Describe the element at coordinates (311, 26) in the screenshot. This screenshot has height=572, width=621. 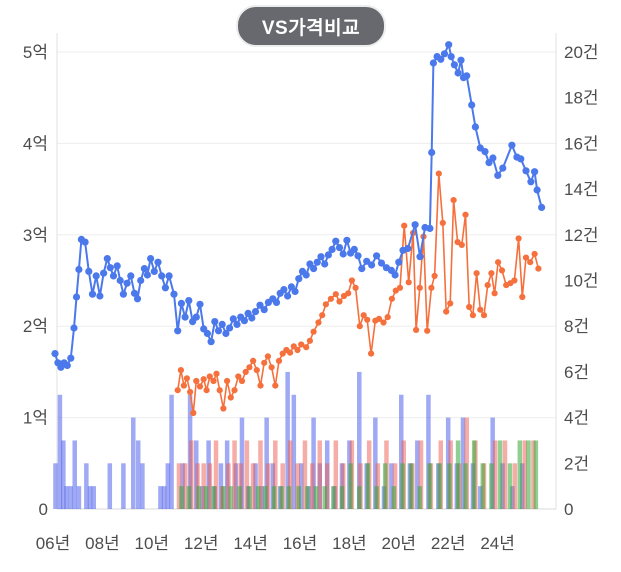
I see `chart-title-badge: VS가격비교` at that location.